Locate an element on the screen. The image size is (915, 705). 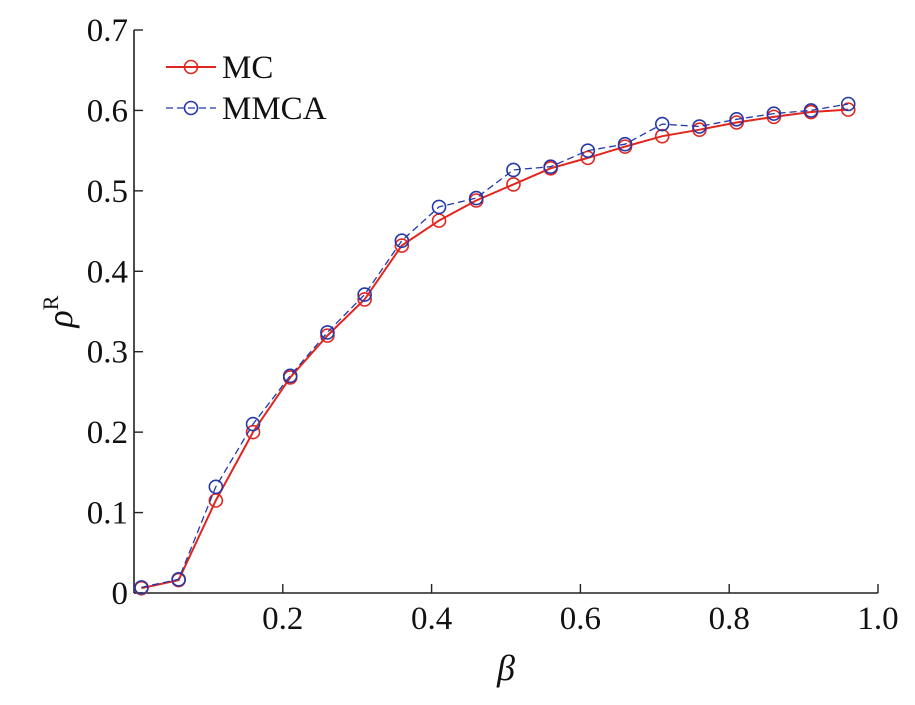
x-tick-label: 0.2 is located at coordinates (282, 619).